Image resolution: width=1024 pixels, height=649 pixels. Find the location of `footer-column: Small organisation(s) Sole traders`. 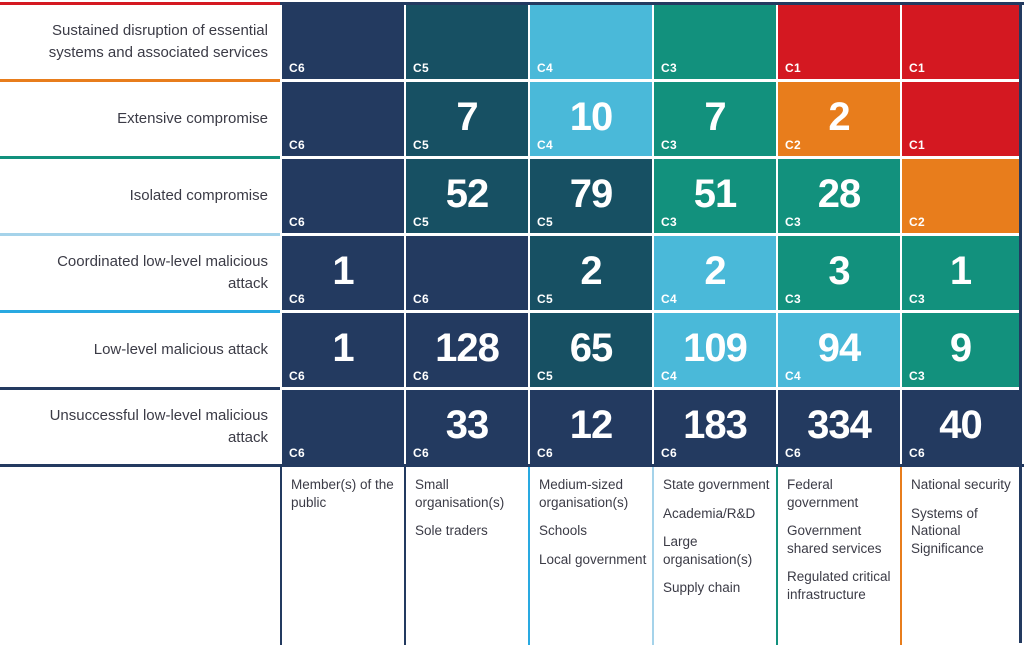

footer-column: Small organisation(s) Sole traders is located at coordinates (466, 556).